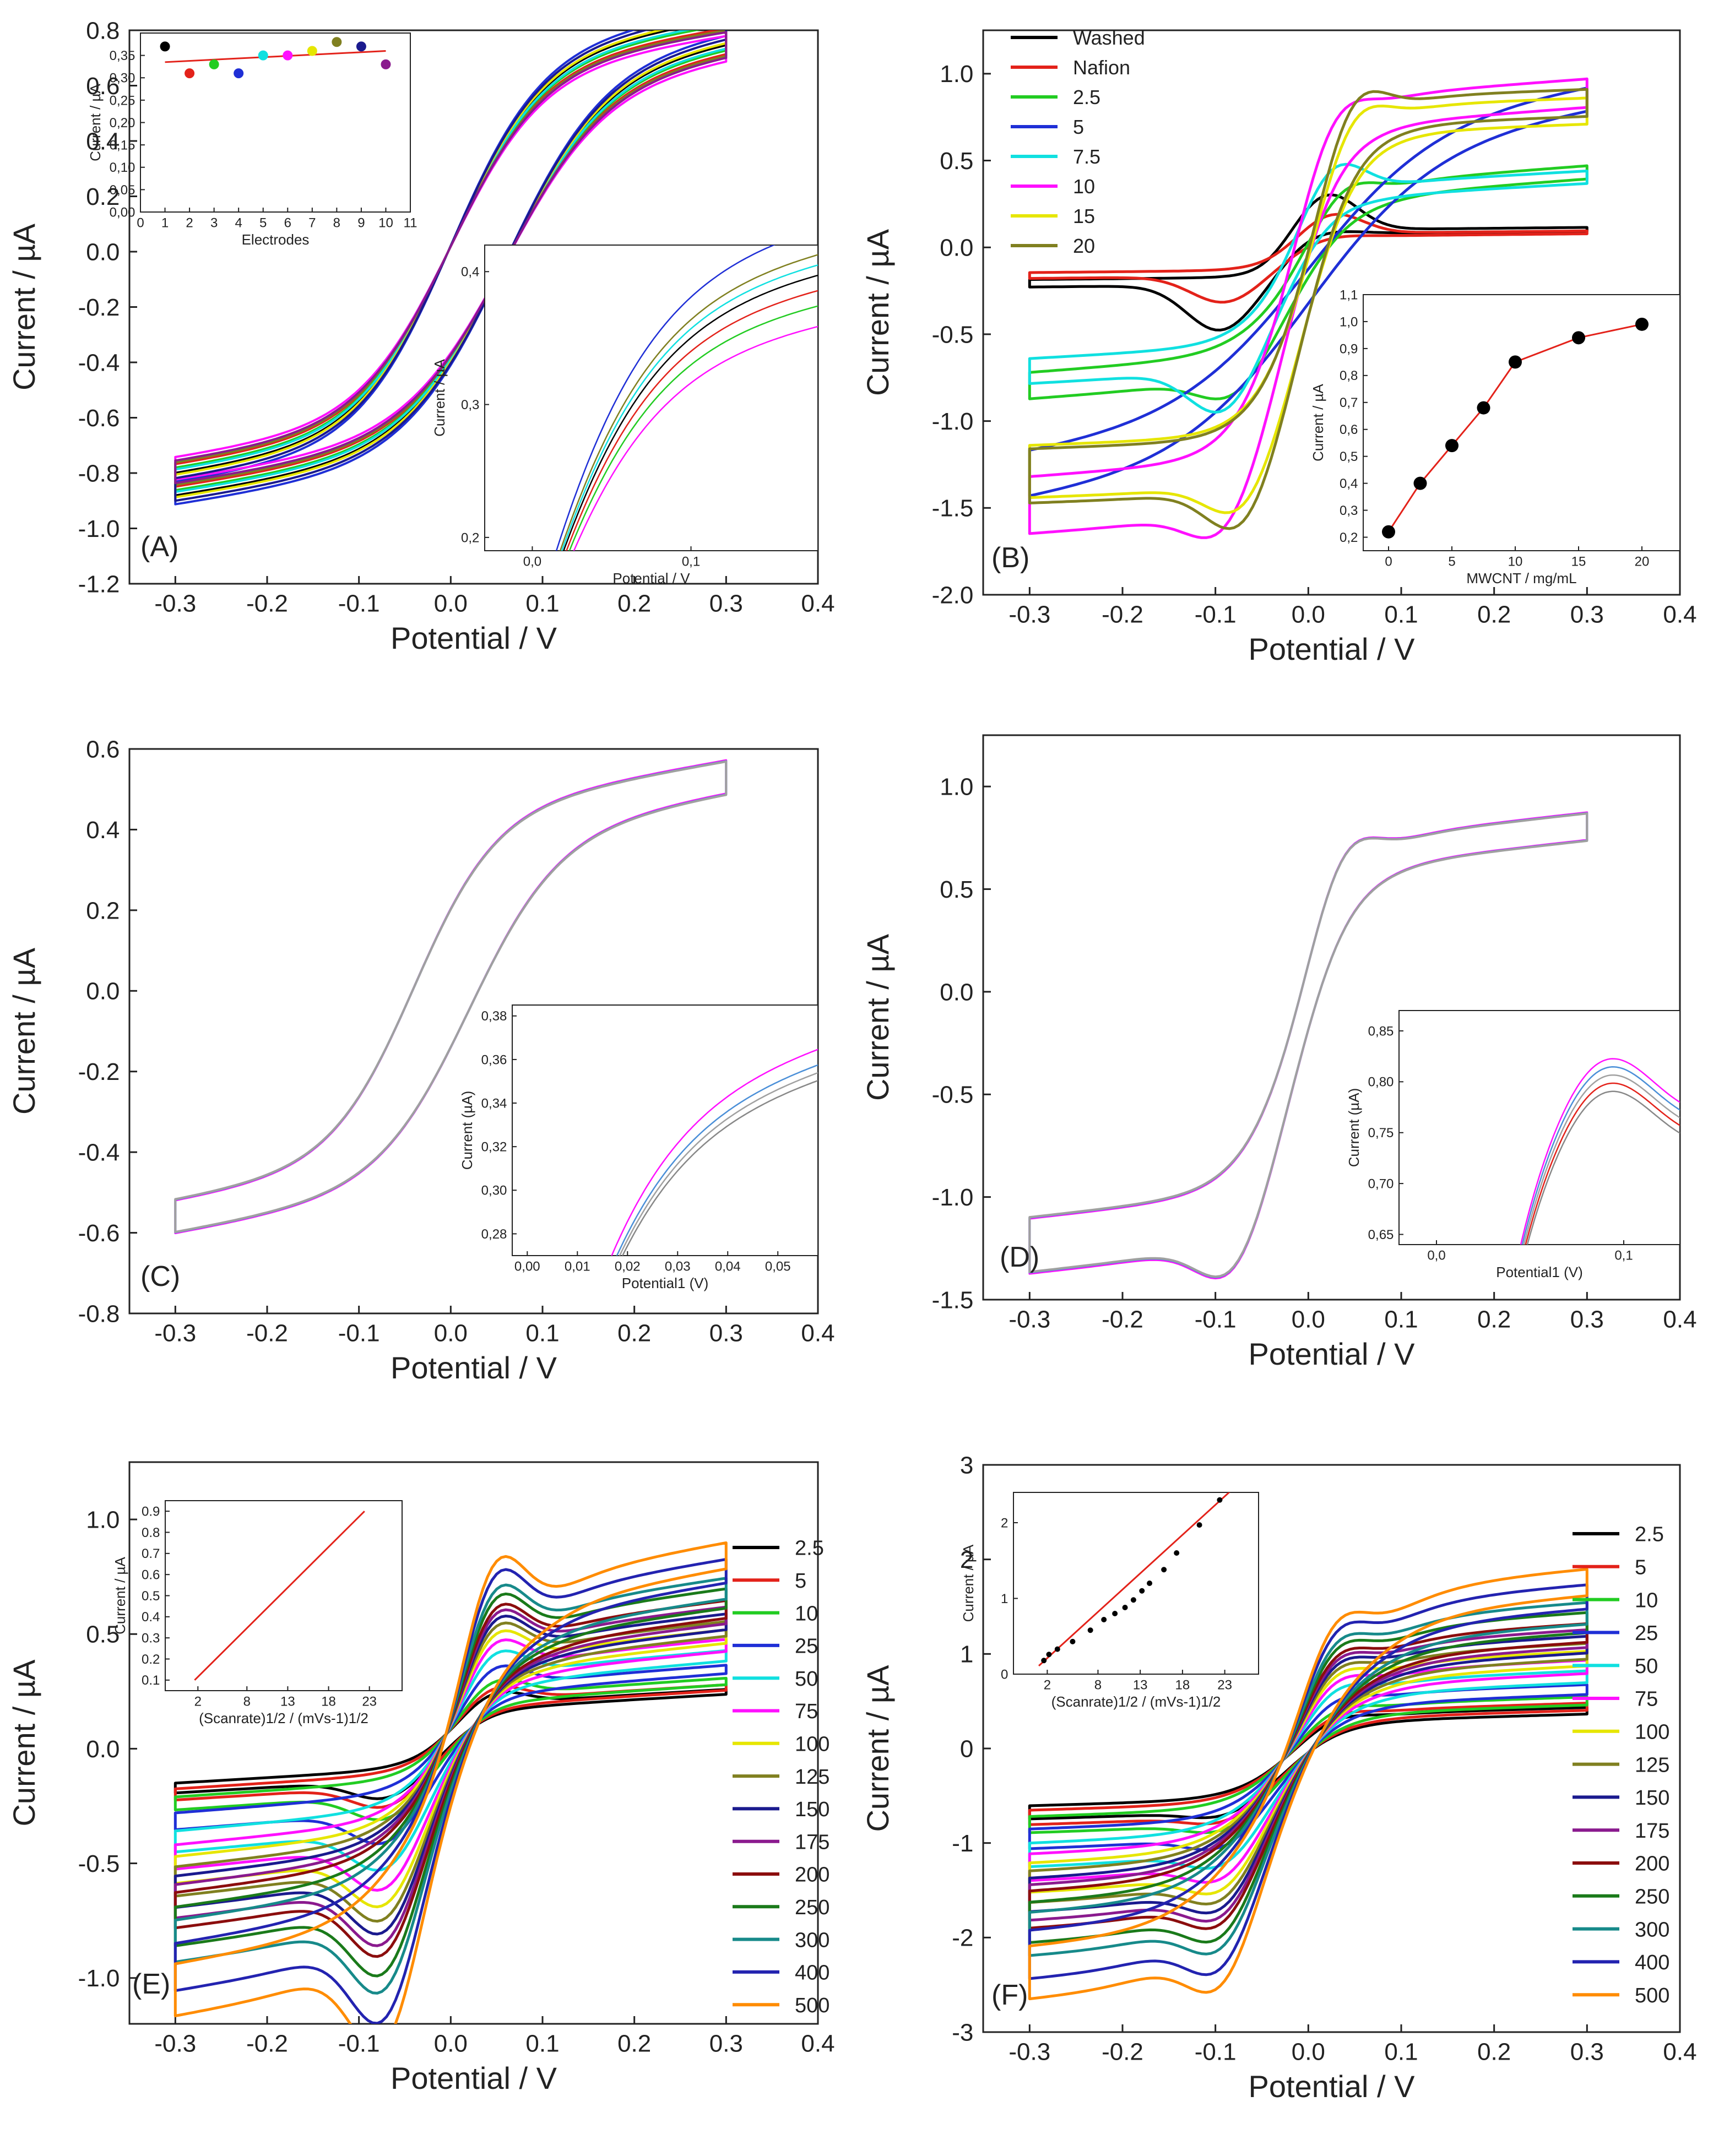 The image size is (1735, 2156). What do you see at coordinates (527, 1266) in the screenshot?
I see `x-tick-label: 0,00` at bounding box center [527, 1266].